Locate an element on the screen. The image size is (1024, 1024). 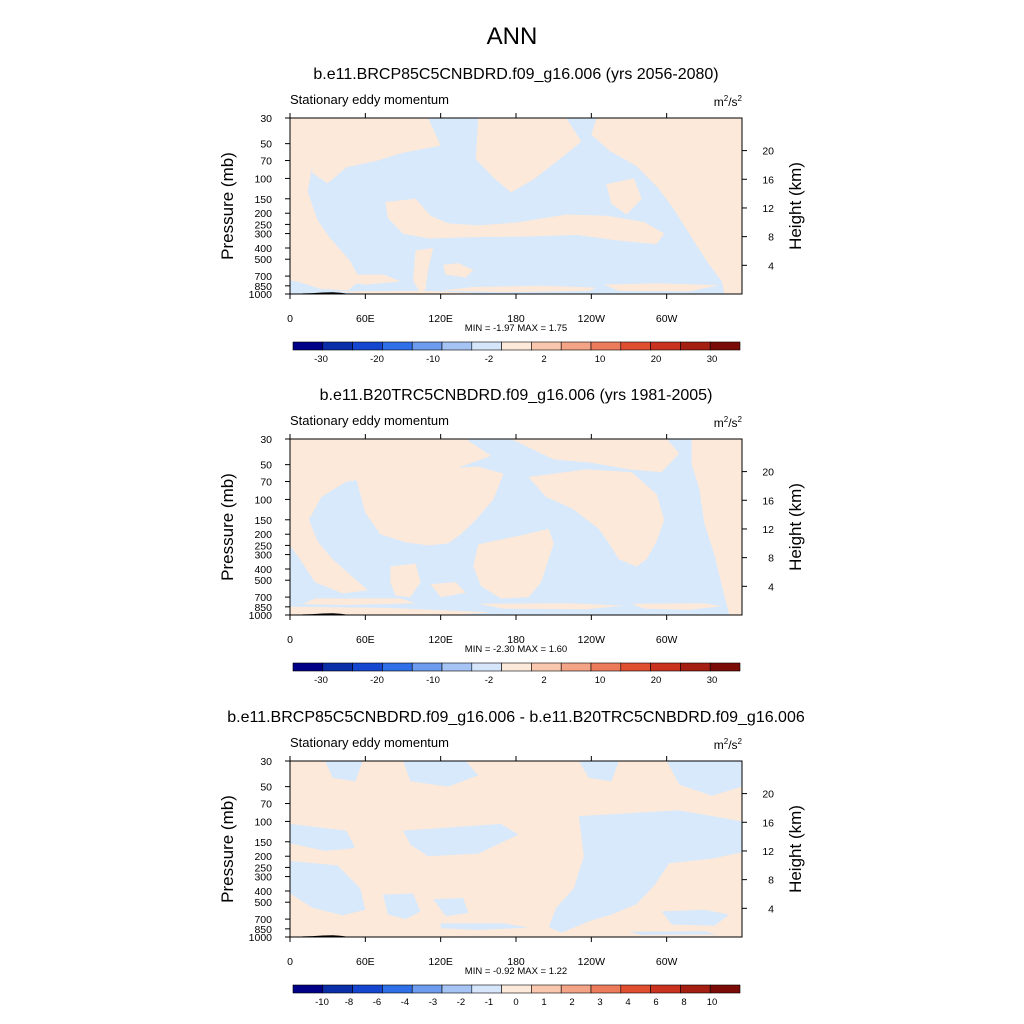
colorbar-label: 10 is located at coordinates (712, 1002).